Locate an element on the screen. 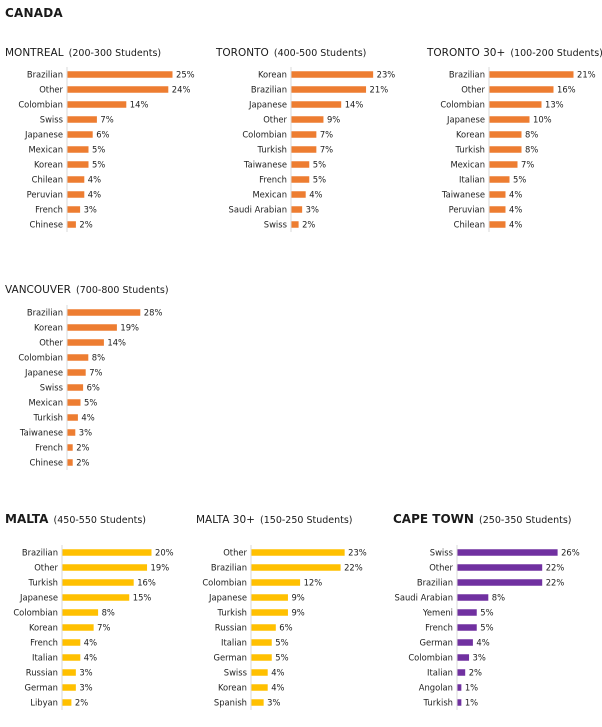 This screenshot has height=727, width=602. value-label-taiwanese: 3% is located at coordinates (85, 433).